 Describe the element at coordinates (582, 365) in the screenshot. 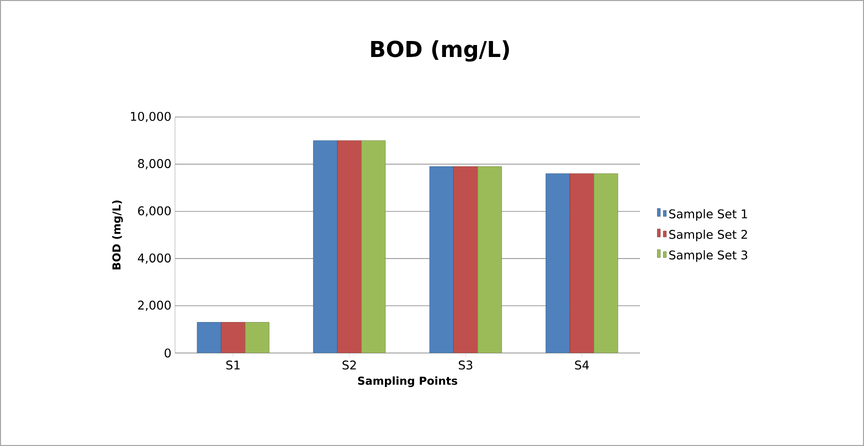

I see `x-tick-label: S4` at that location.